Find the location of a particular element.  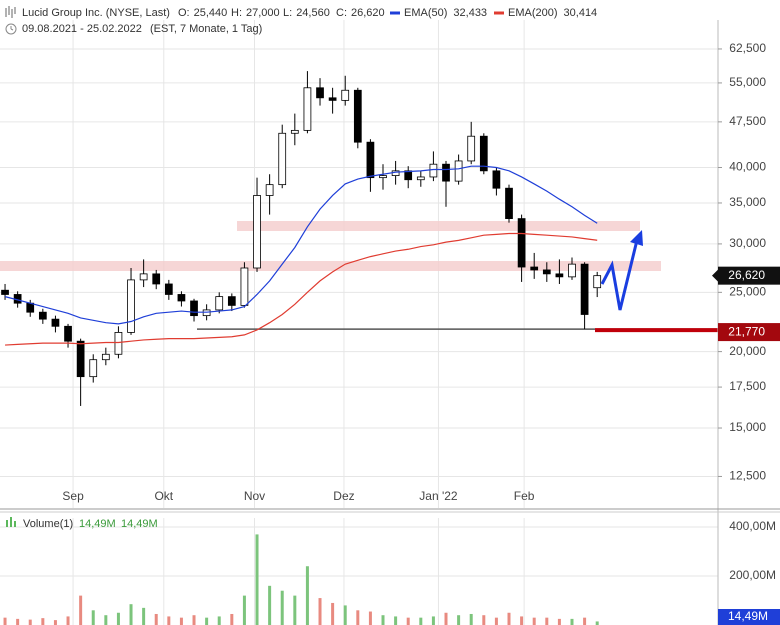

ohlc-key: C: is located at coordinates (341, 13).